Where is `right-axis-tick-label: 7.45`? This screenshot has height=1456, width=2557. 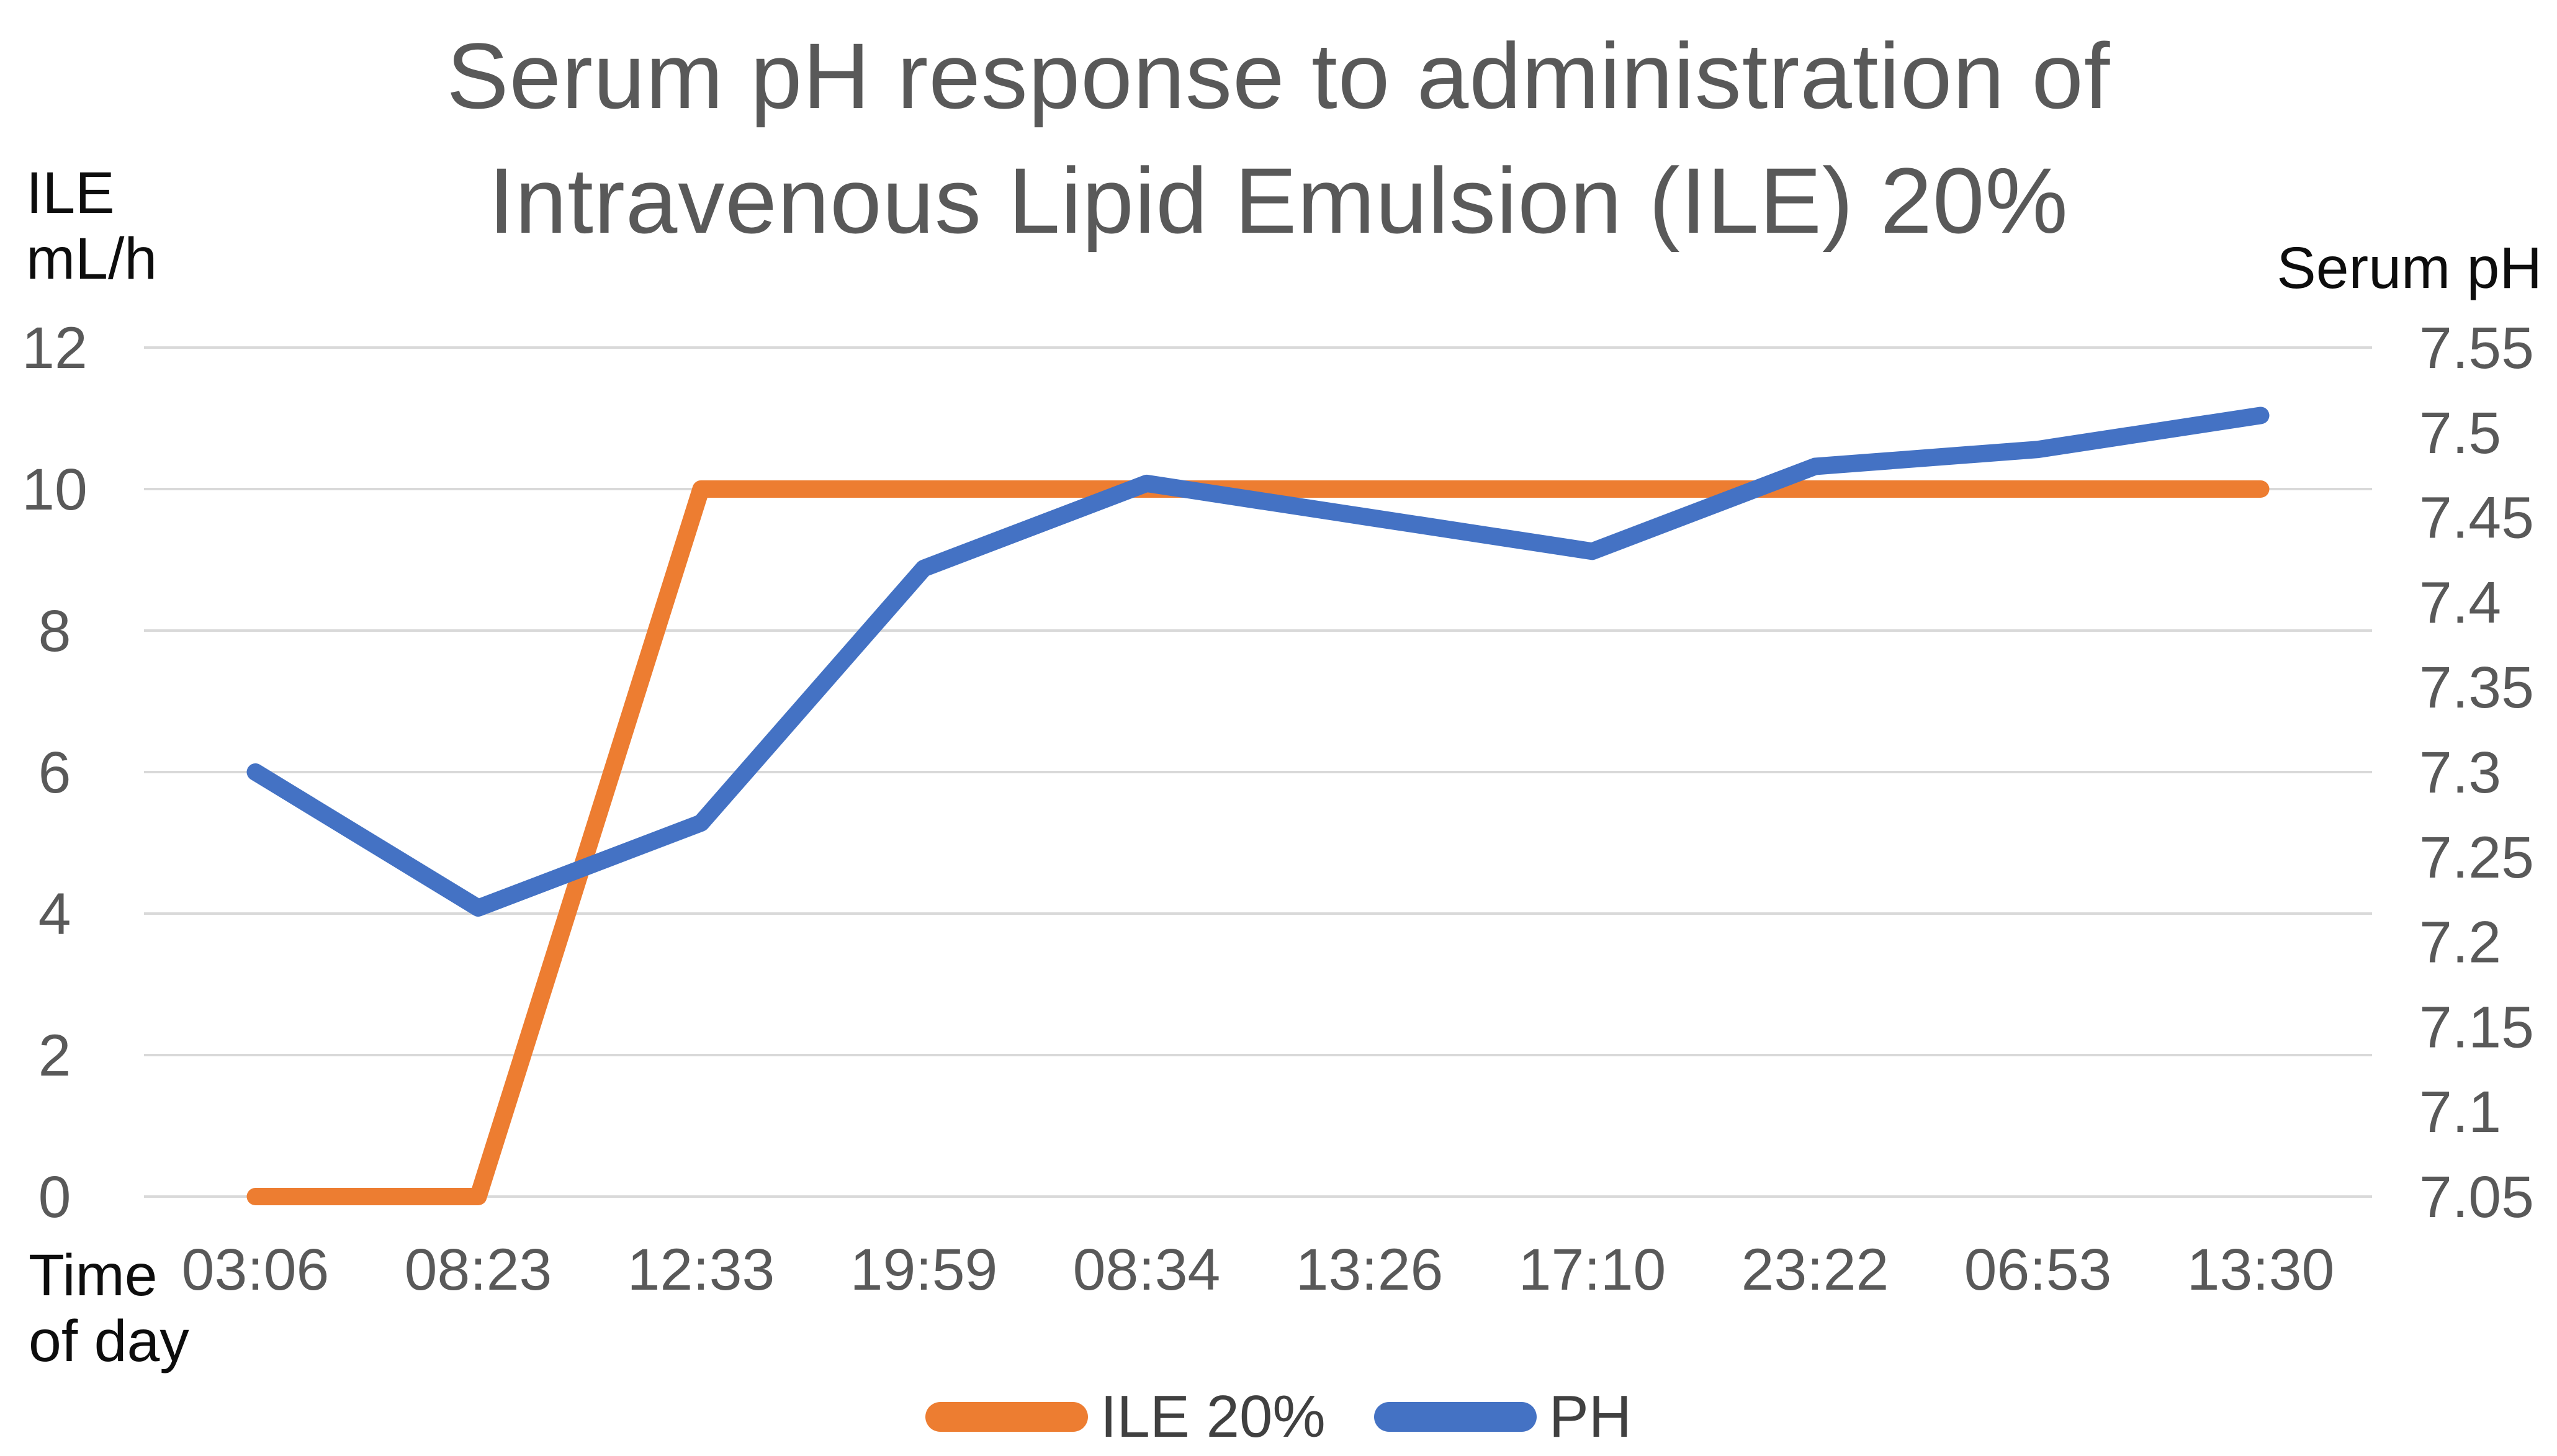 right-axis-tick-label: 7.45 is located at coordinates (2476, 518).